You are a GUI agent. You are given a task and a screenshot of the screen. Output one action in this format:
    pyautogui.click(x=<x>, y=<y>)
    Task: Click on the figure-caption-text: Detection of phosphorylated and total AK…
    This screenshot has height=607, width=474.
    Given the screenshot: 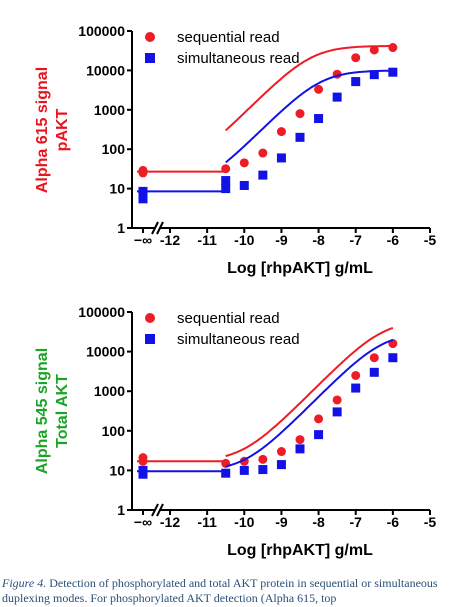 What is the action you would take?
    pyautogui.click(x=220, y=590)
    